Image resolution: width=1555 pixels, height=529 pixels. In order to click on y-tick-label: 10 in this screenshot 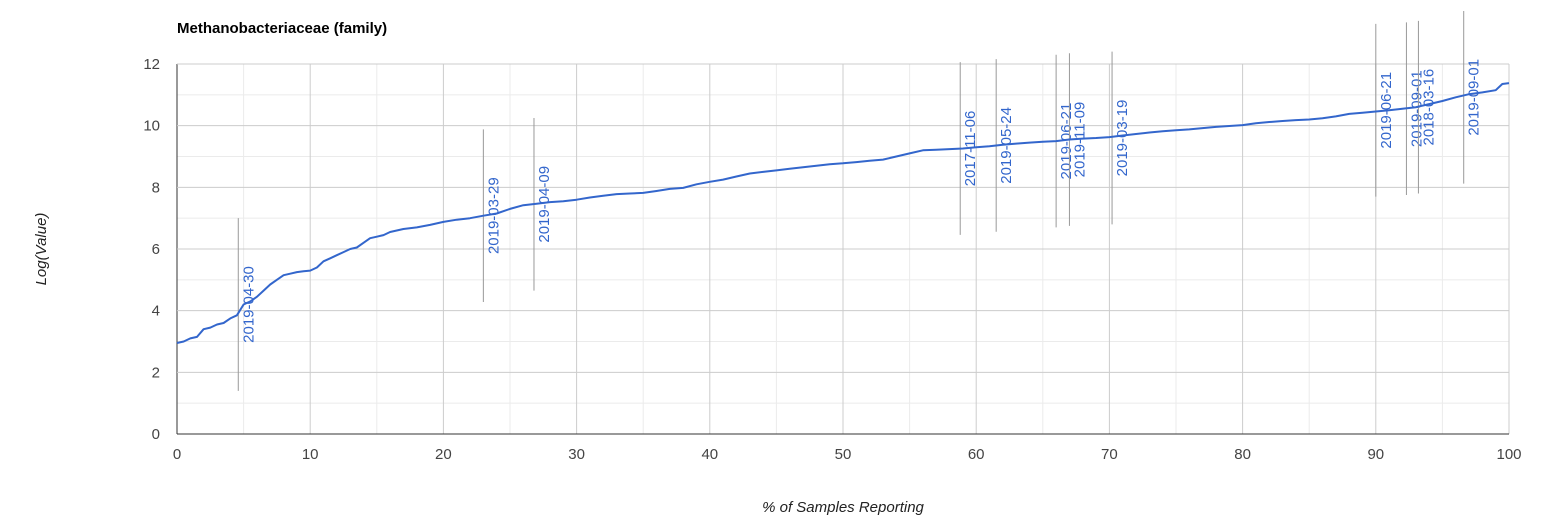, I will do `click(151, 126)`.